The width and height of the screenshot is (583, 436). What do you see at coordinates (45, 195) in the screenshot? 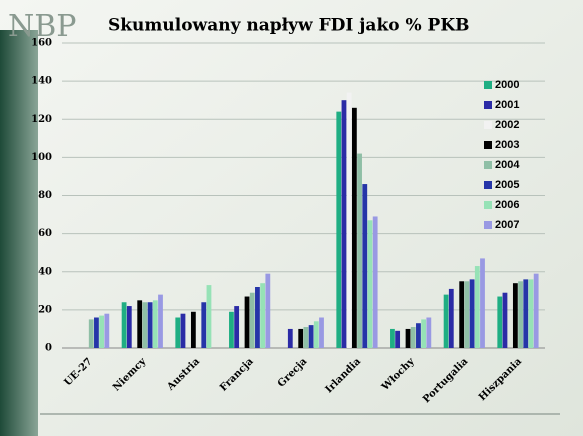
I see `y-tick-label: 80` at bounding box center [45, 195].